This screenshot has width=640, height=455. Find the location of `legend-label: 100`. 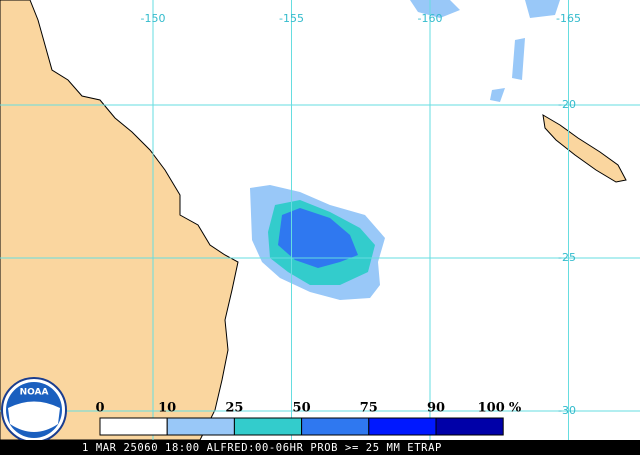

legend-label: 100 is located at coordinates (491, 408).